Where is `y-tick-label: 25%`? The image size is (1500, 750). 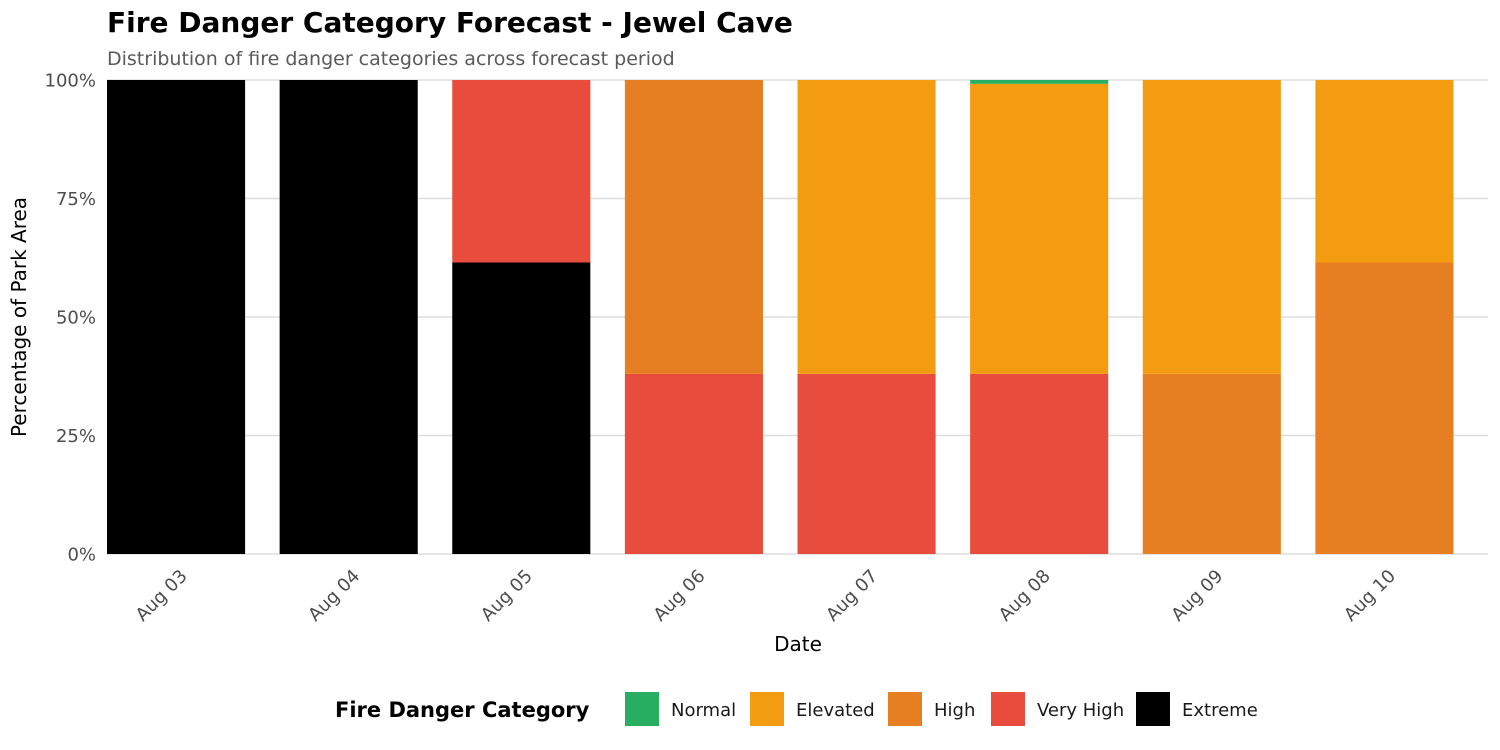
y-tick-label: 25% is located at coordinates (76, 436).